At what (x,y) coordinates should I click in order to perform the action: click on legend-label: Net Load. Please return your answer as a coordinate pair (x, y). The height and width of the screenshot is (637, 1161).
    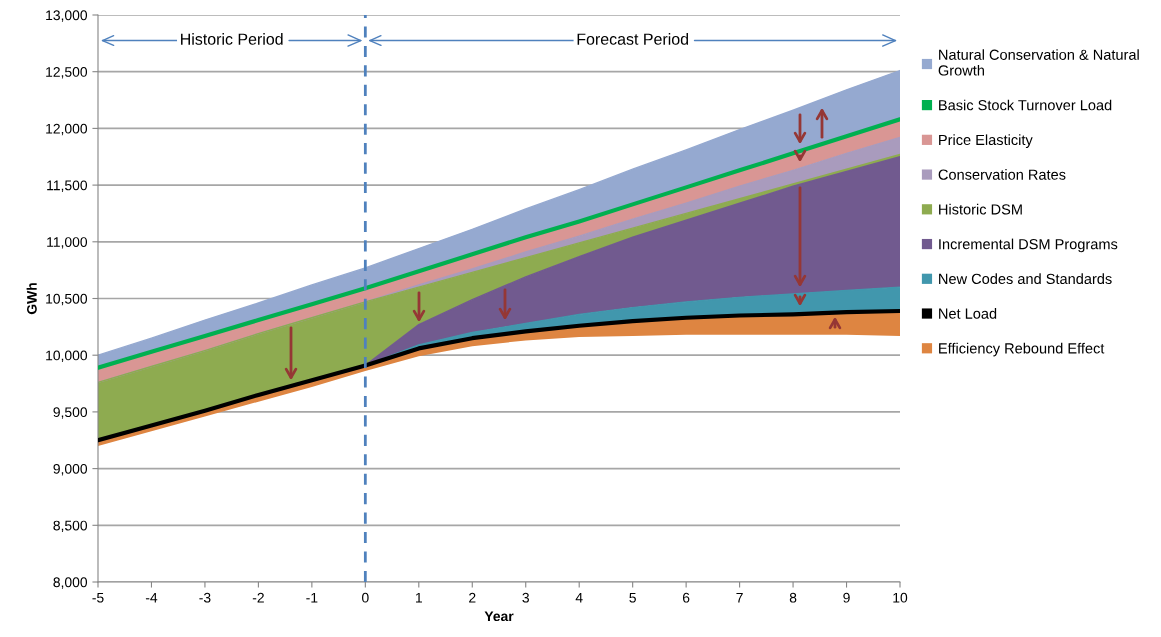
    Looking at the image, I should click on (968, 313).